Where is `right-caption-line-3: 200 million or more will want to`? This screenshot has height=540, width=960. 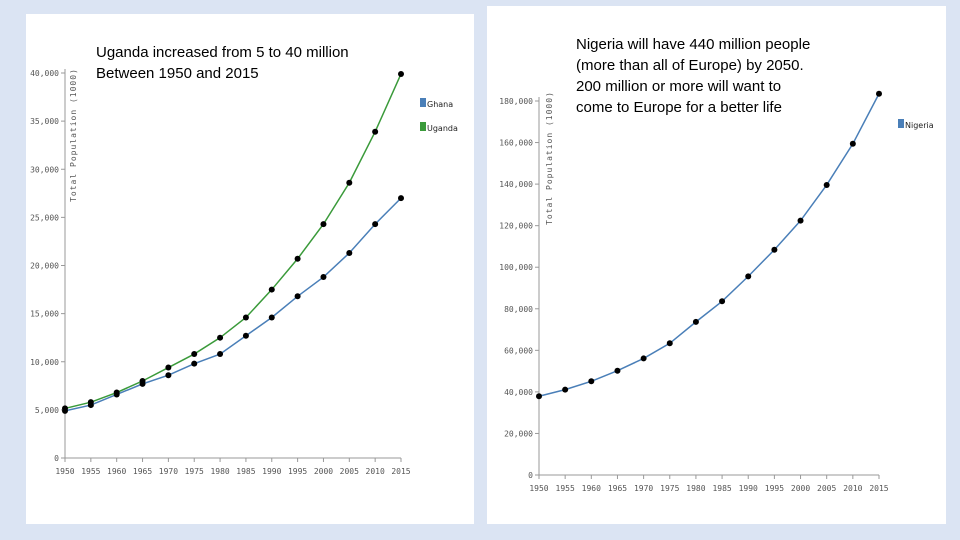
right-caption-line-3: 200 million or more will want to is located at coordinates (679, 86).